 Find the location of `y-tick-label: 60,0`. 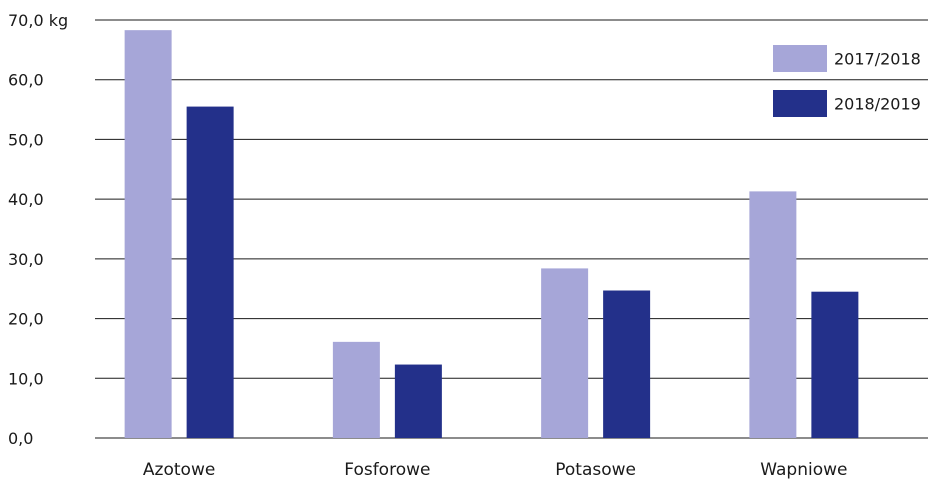

y-tick-label: 60,0 is located at coordinates (26, 80).